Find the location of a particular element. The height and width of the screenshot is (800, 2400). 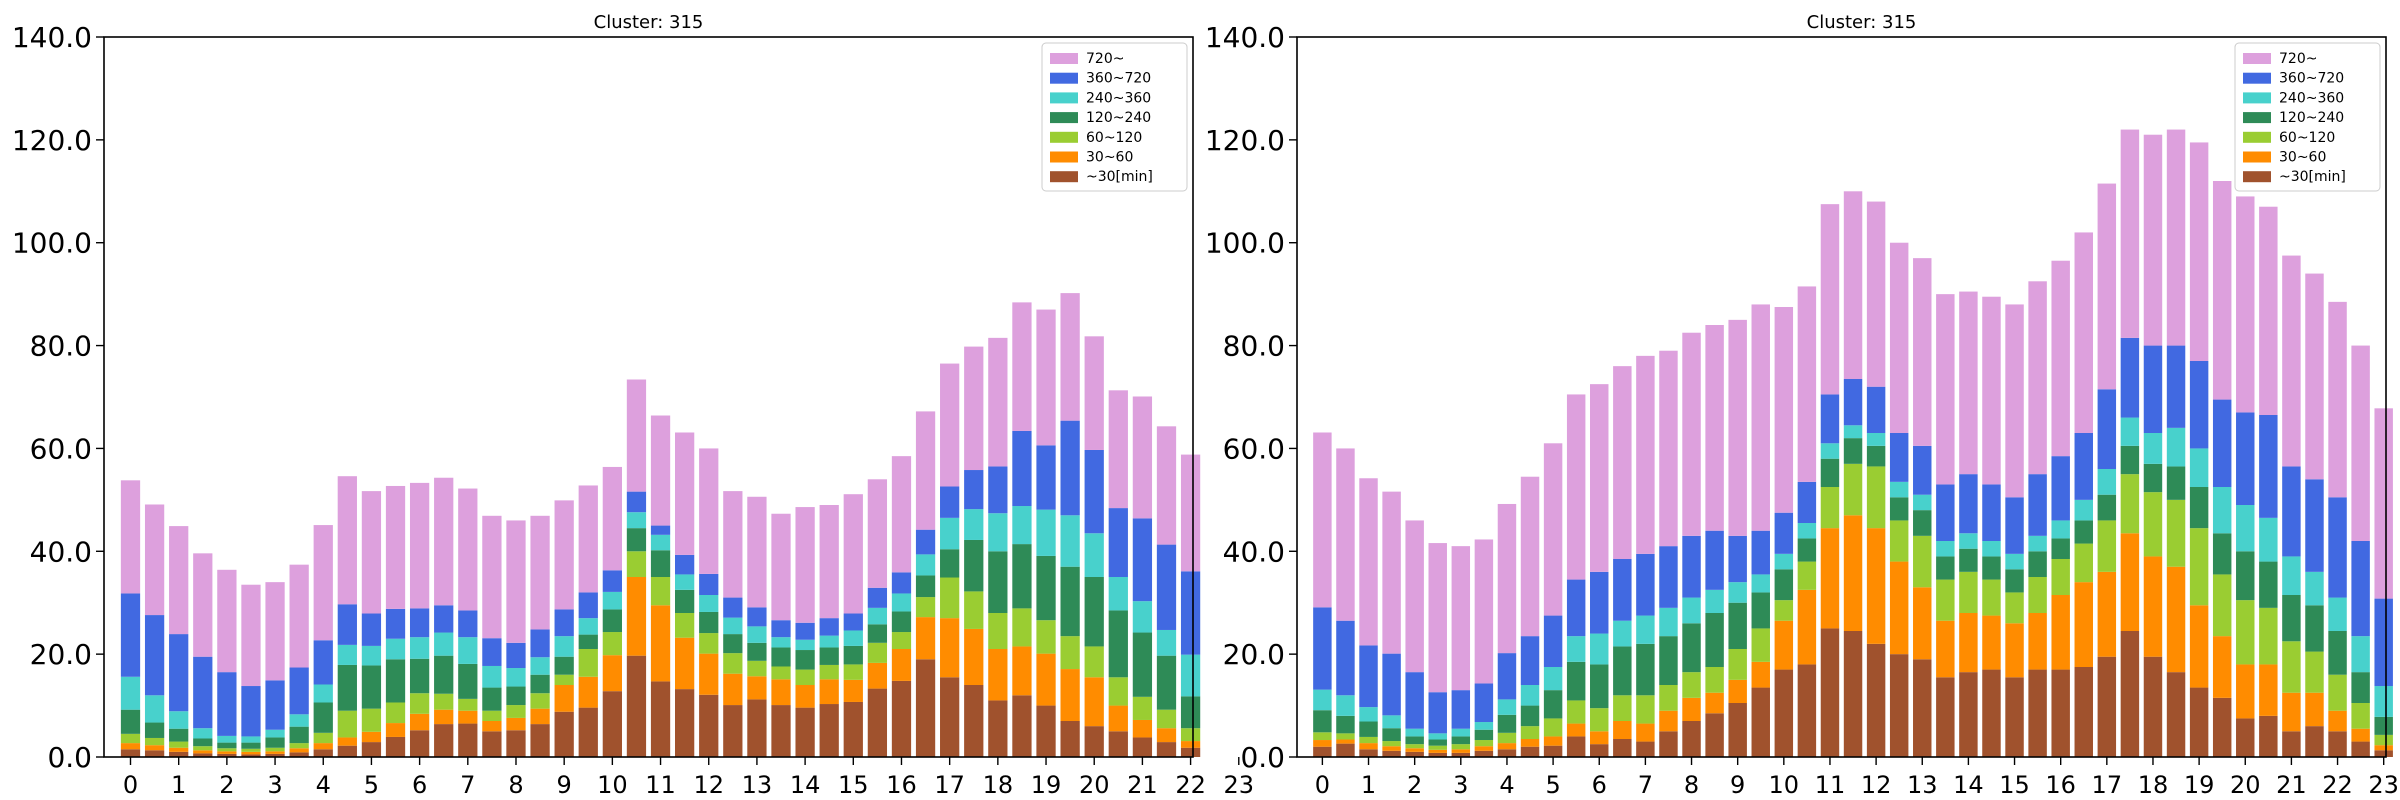

x-tick-label: 13 is located at coordinates (757, 785).